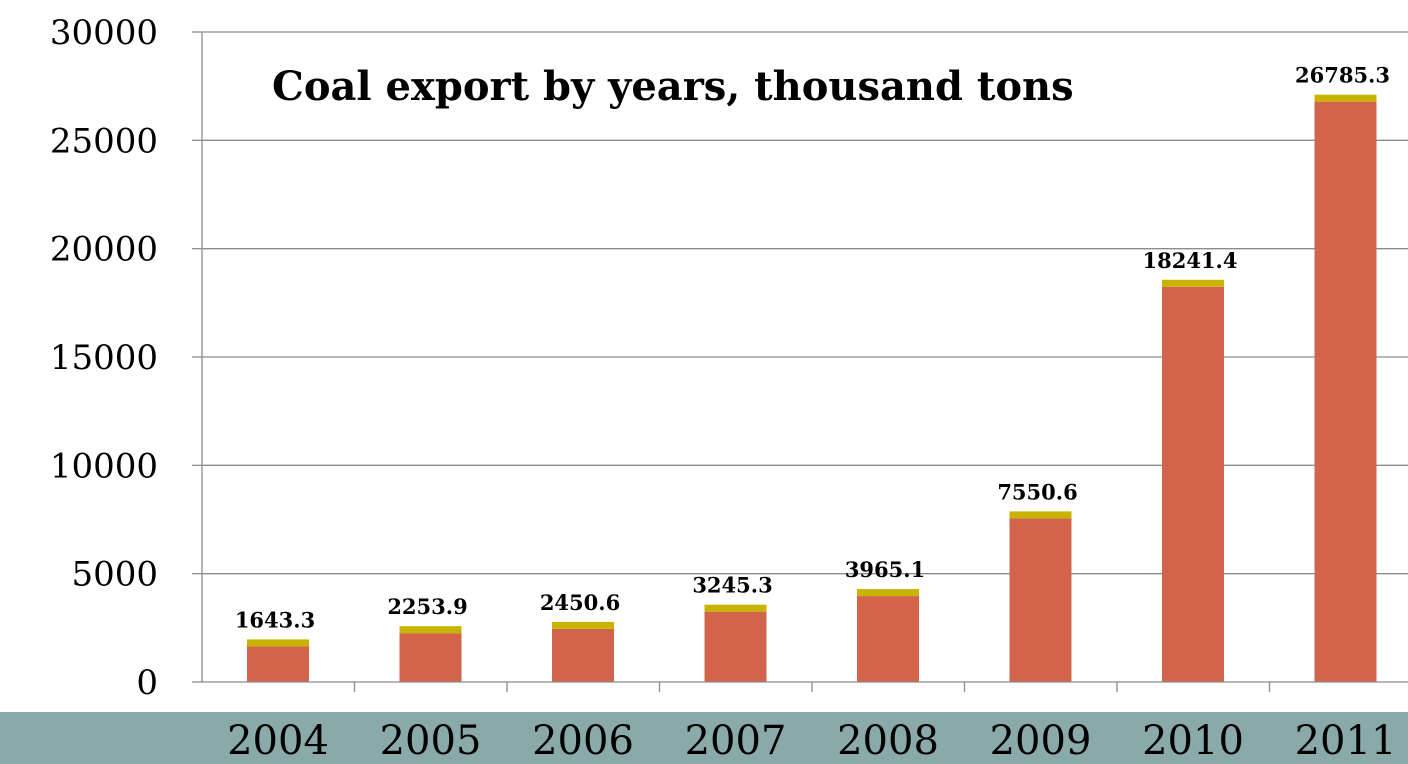 The height and width of the screenshot is (764, 1408). I want to click on data-label-2007: 3245.3, so click(732, 585).